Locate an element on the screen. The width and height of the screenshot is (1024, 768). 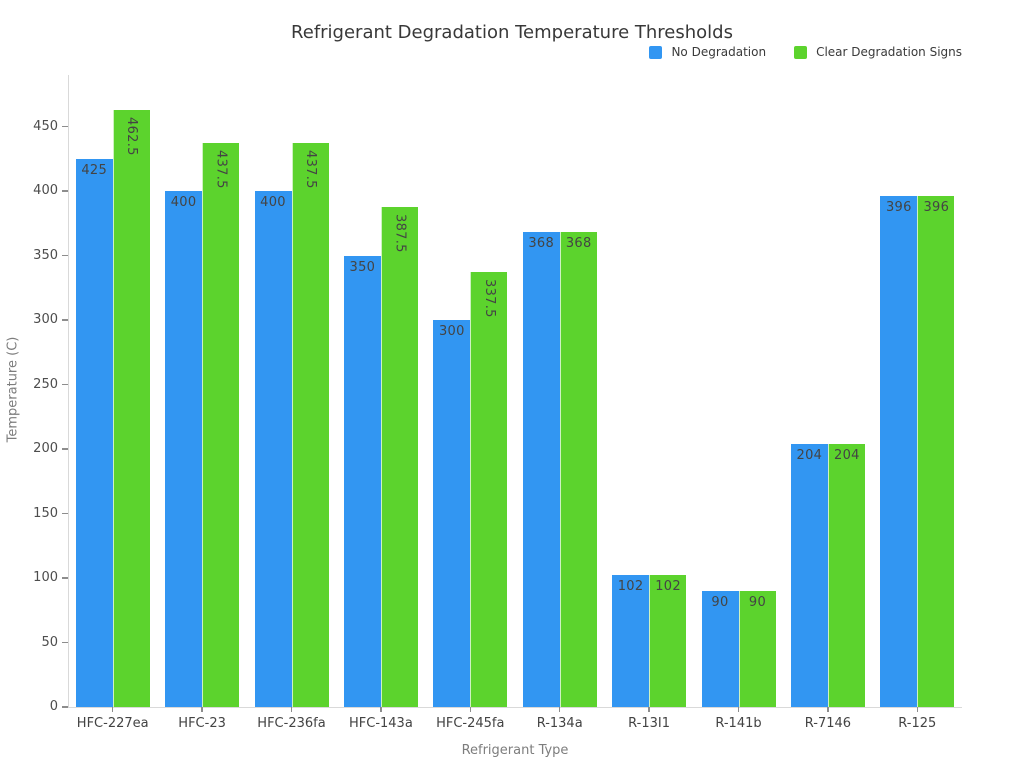
bar-clear-degradation-signs: 337.5 is located at coordinates (489, 489).